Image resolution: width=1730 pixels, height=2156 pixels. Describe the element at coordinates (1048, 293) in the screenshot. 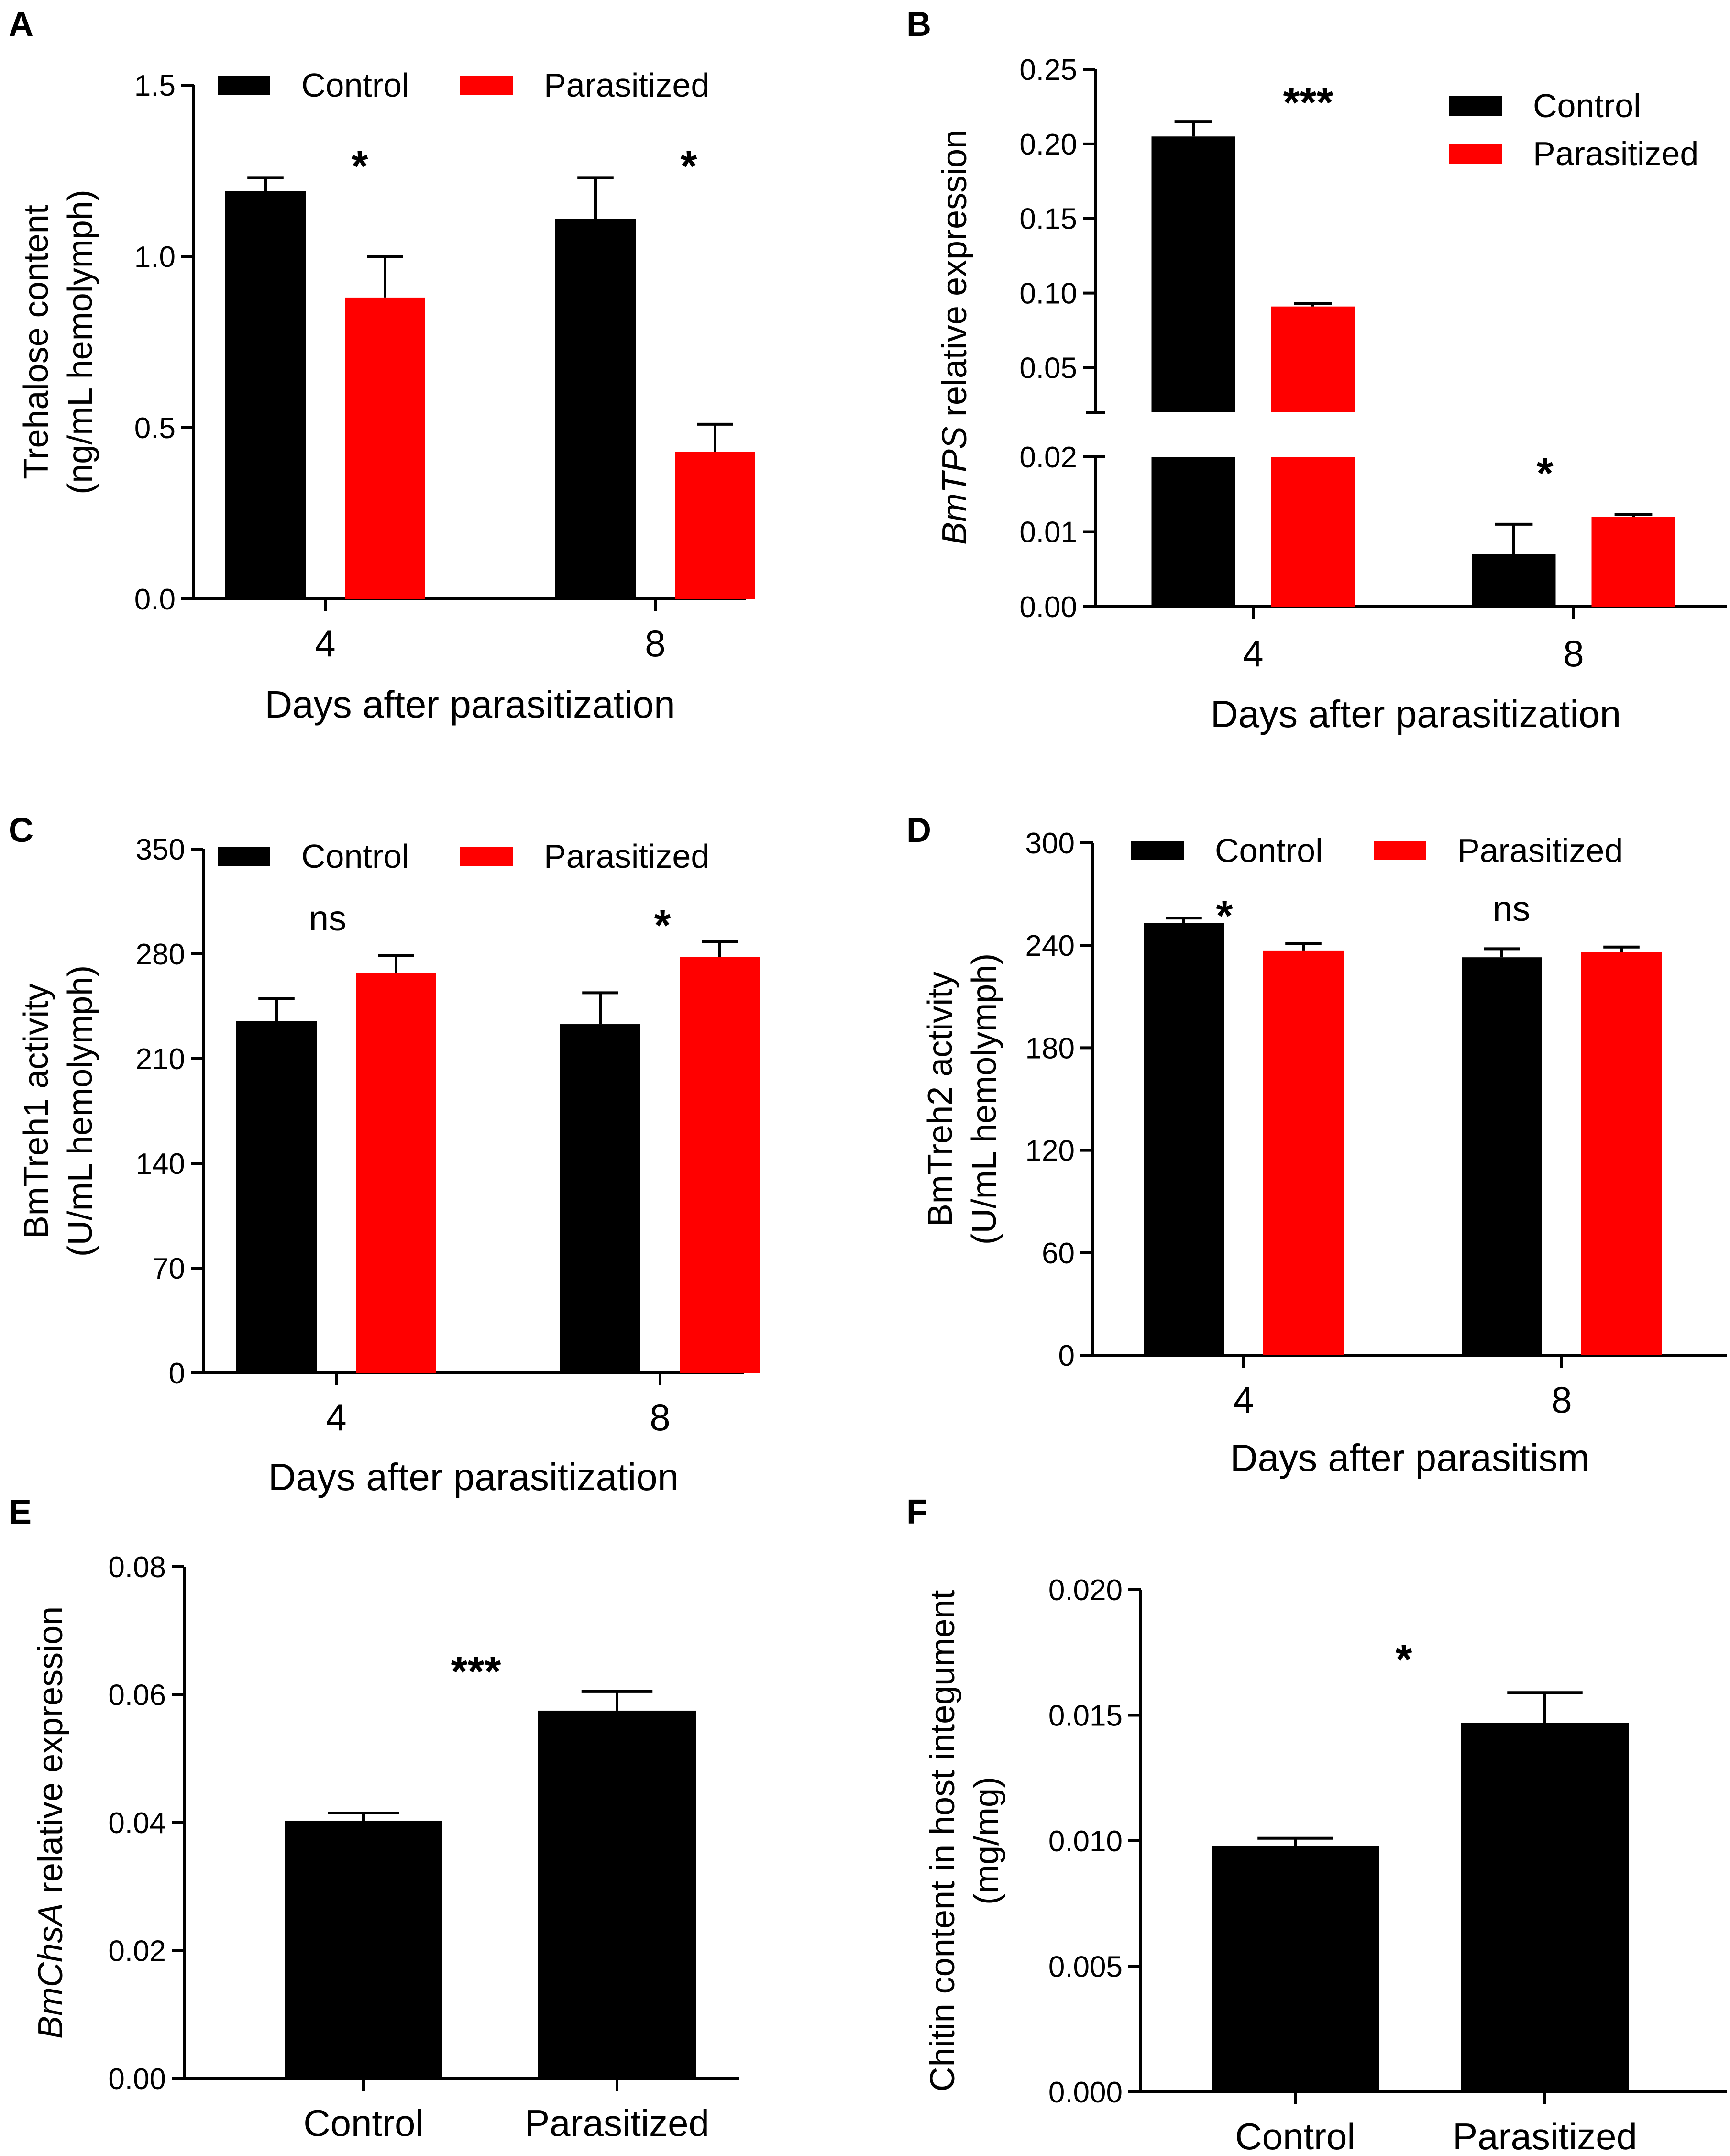

I see `y-tick-label: 0.10` at that location.